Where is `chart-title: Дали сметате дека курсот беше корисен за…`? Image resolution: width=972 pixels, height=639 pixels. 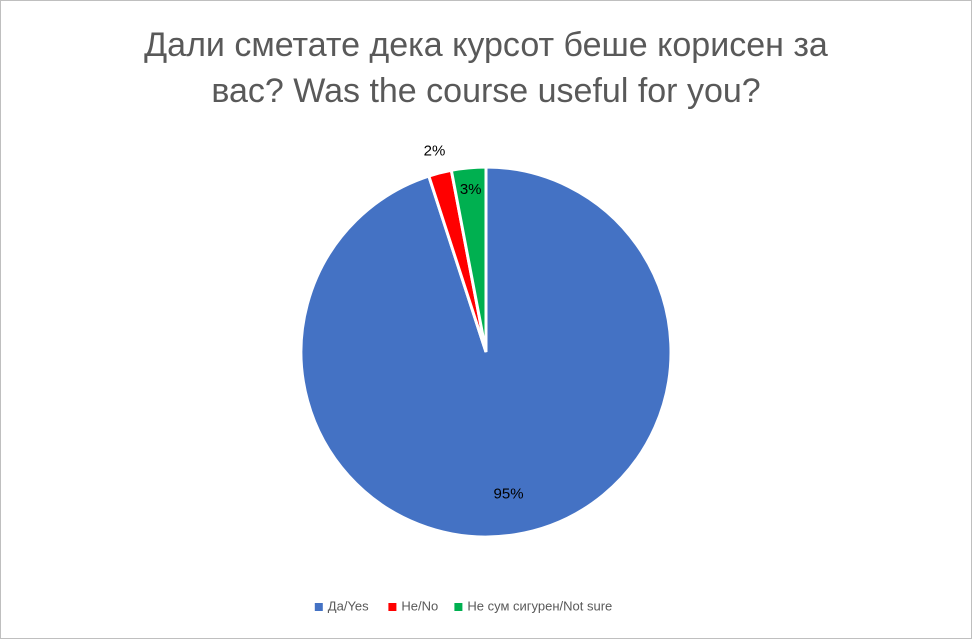
chart-title: Дали сметате дека курсот беше корисен за… is located at coordinates (486, 68).